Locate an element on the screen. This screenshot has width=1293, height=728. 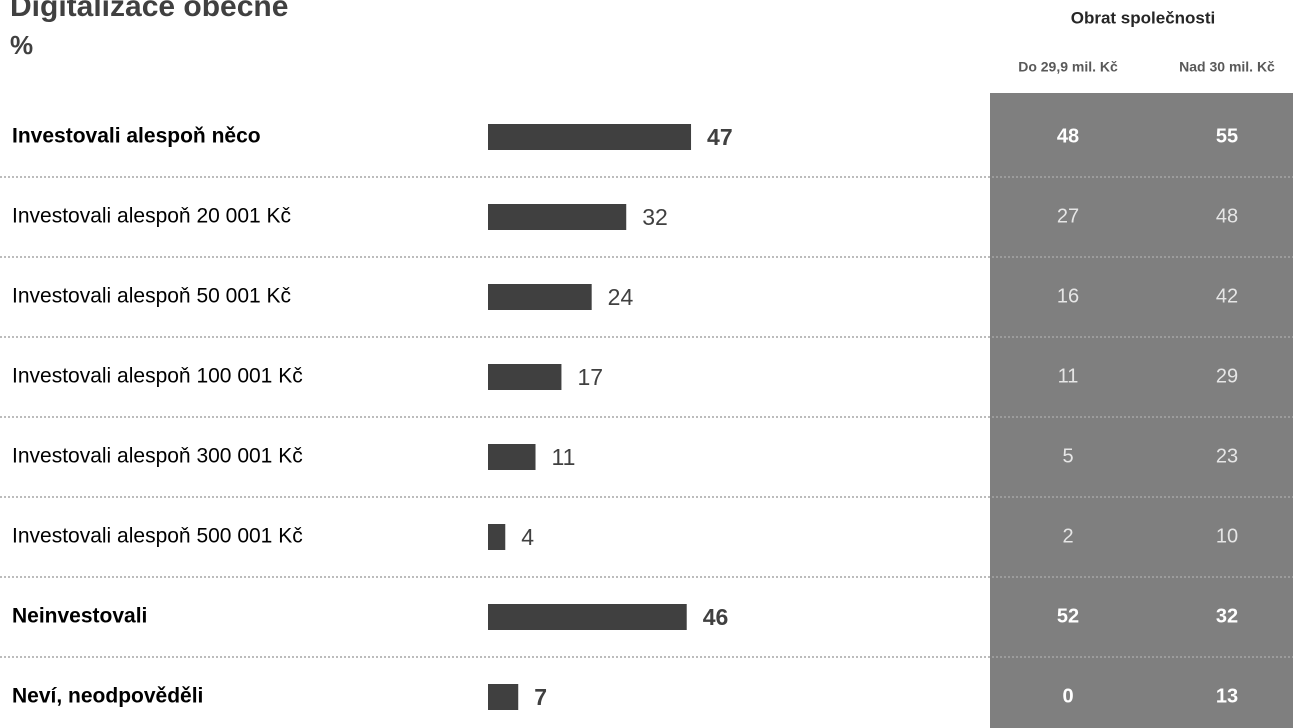
row-label: Investovali alespoň něco is located at coordinates (136, 136).